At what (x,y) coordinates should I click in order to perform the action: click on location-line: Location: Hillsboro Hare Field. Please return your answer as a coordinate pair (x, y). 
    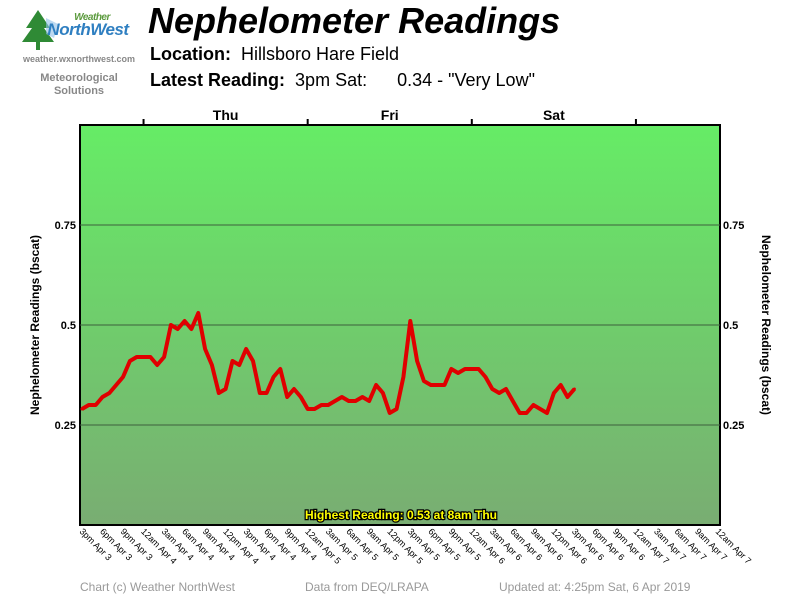
    Looking at the image, I should click on (274, 54).